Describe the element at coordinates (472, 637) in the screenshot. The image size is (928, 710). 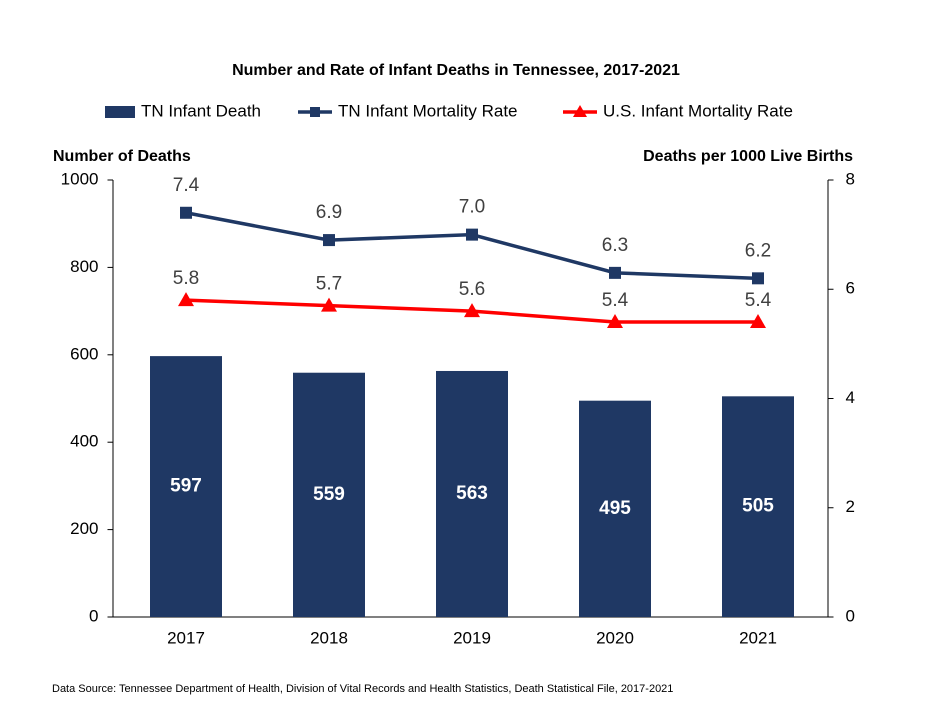
I see `x-tick-label: 2019` at that location.